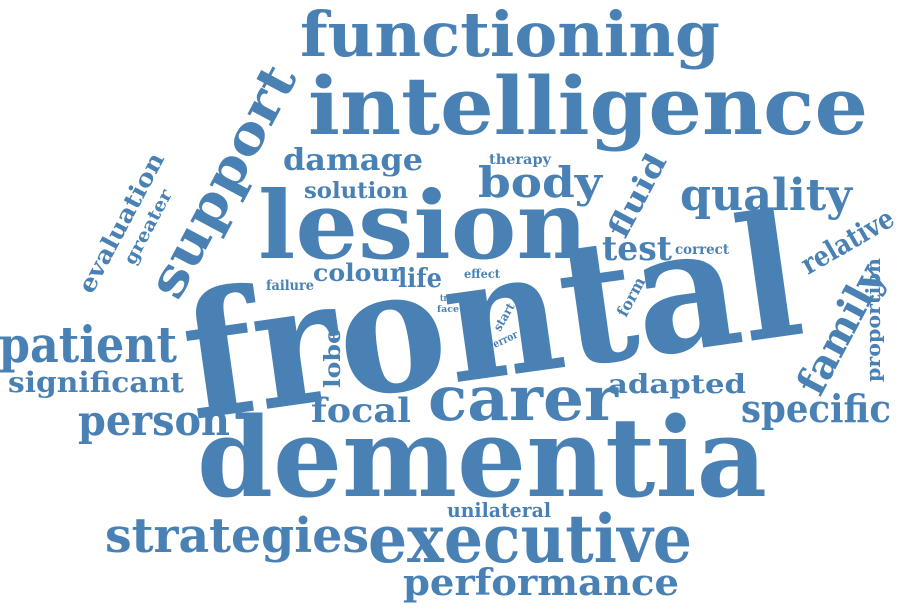  I want to click on word-person: person, so click(154, 420).